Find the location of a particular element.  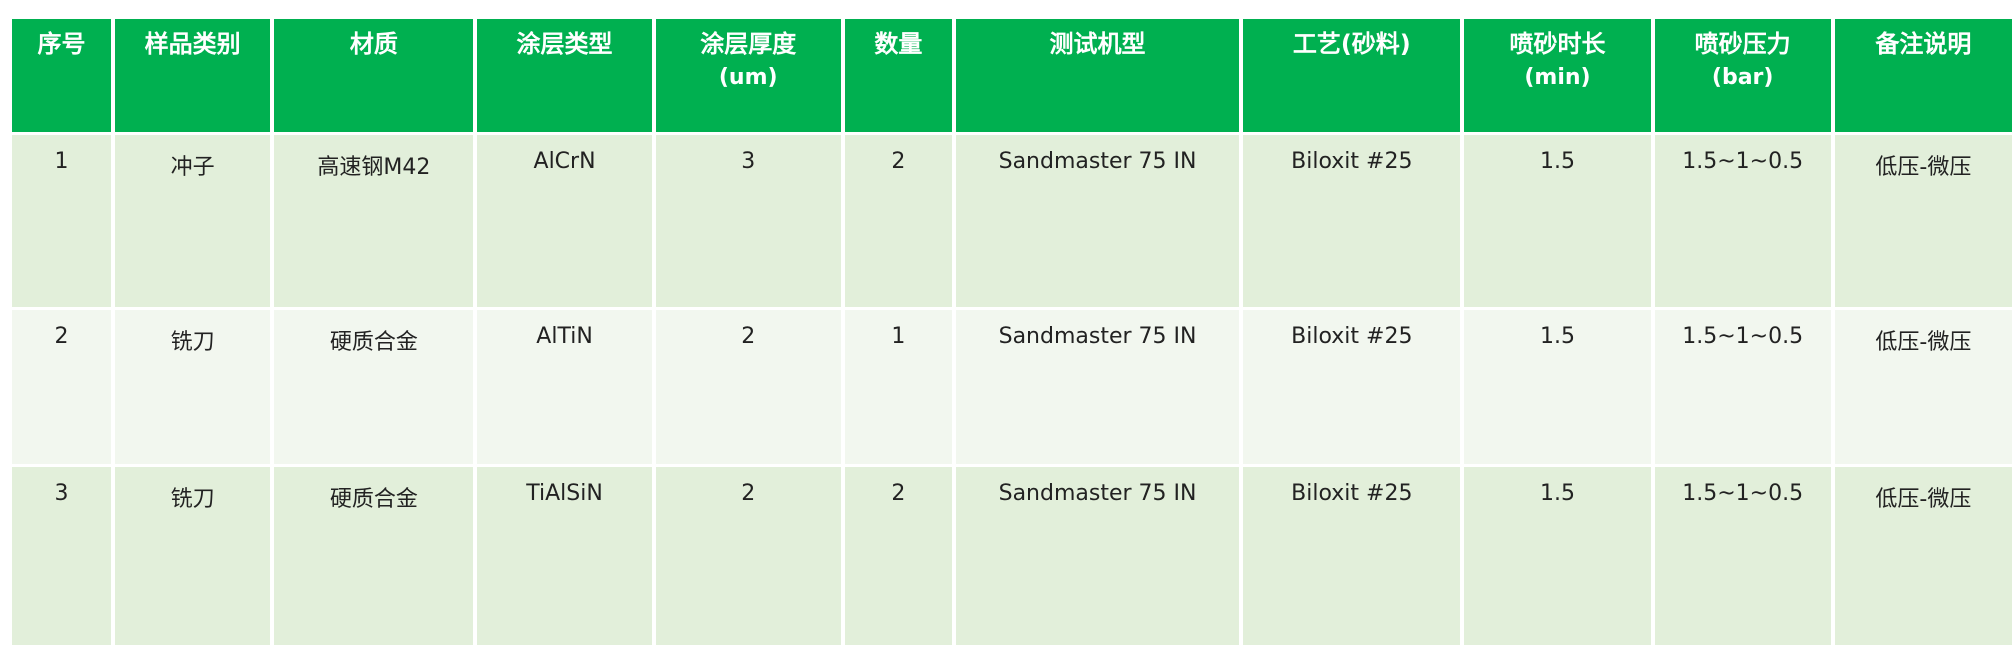

column-header: 喷砂时长 (min) is located at coordinates (1557, 75).